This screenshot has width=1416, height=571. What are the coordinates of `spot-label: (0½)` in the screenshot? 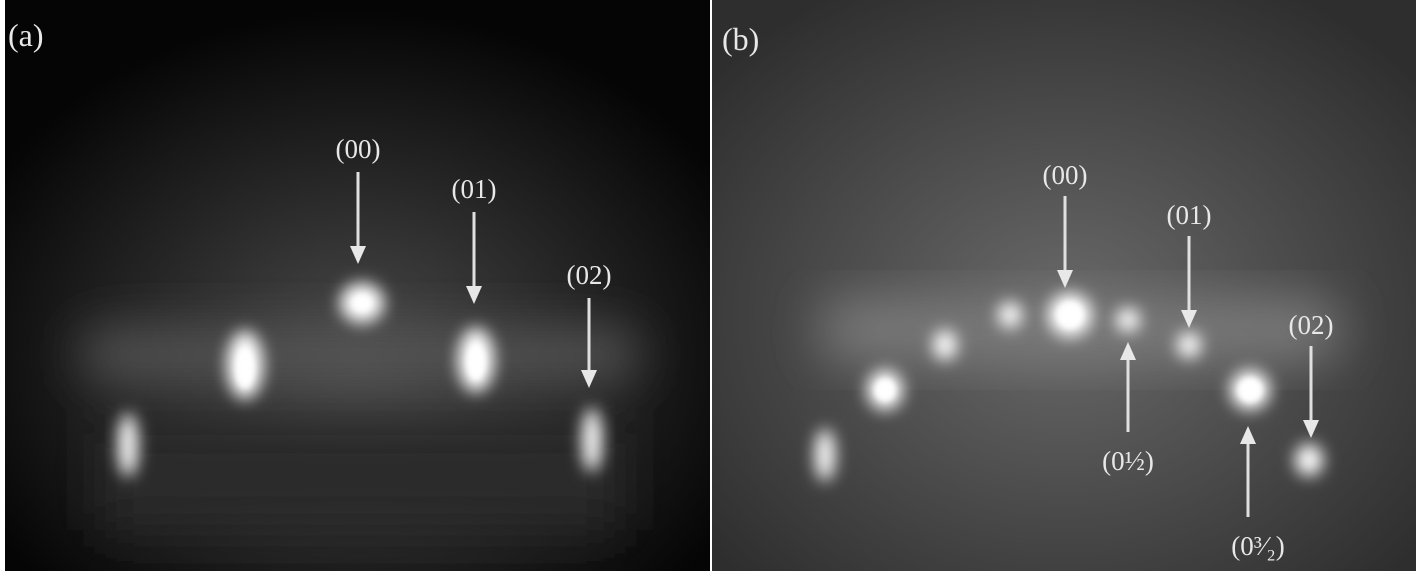 It's located at (1128, 461).